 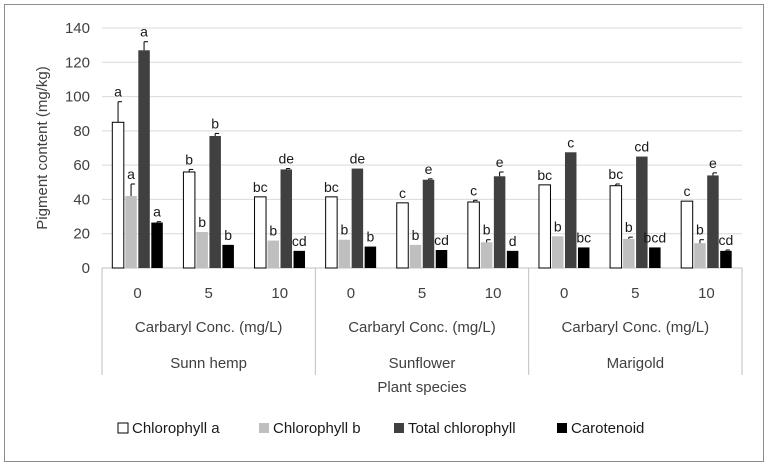 I want to click on y-tick-label: 40, so click(x=81, y=199).